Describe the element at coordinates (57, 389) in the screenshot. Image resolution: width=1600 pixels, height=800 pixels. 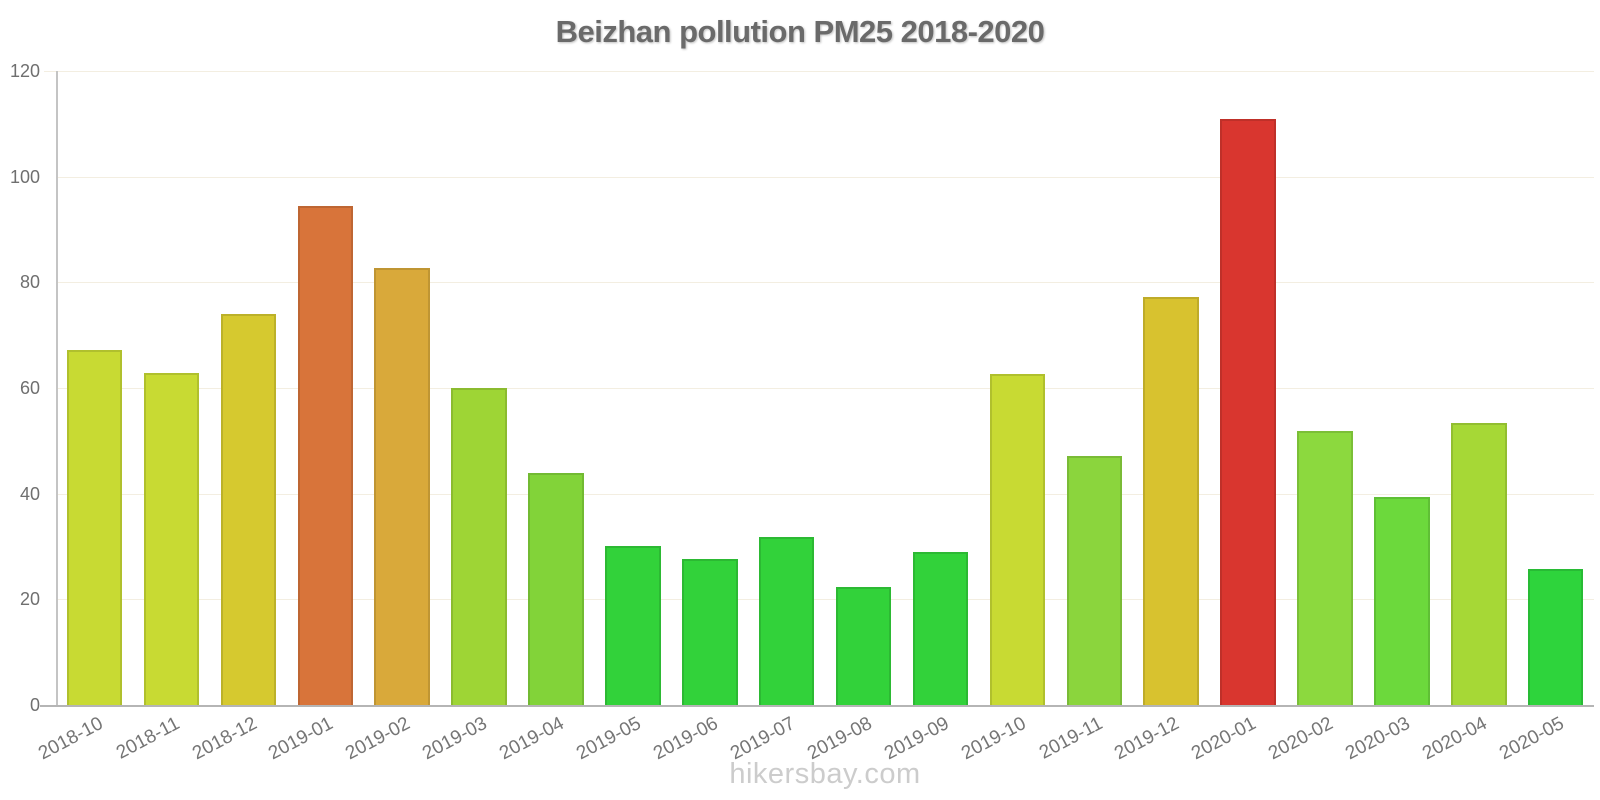
I see `y-axis-line` at that location.